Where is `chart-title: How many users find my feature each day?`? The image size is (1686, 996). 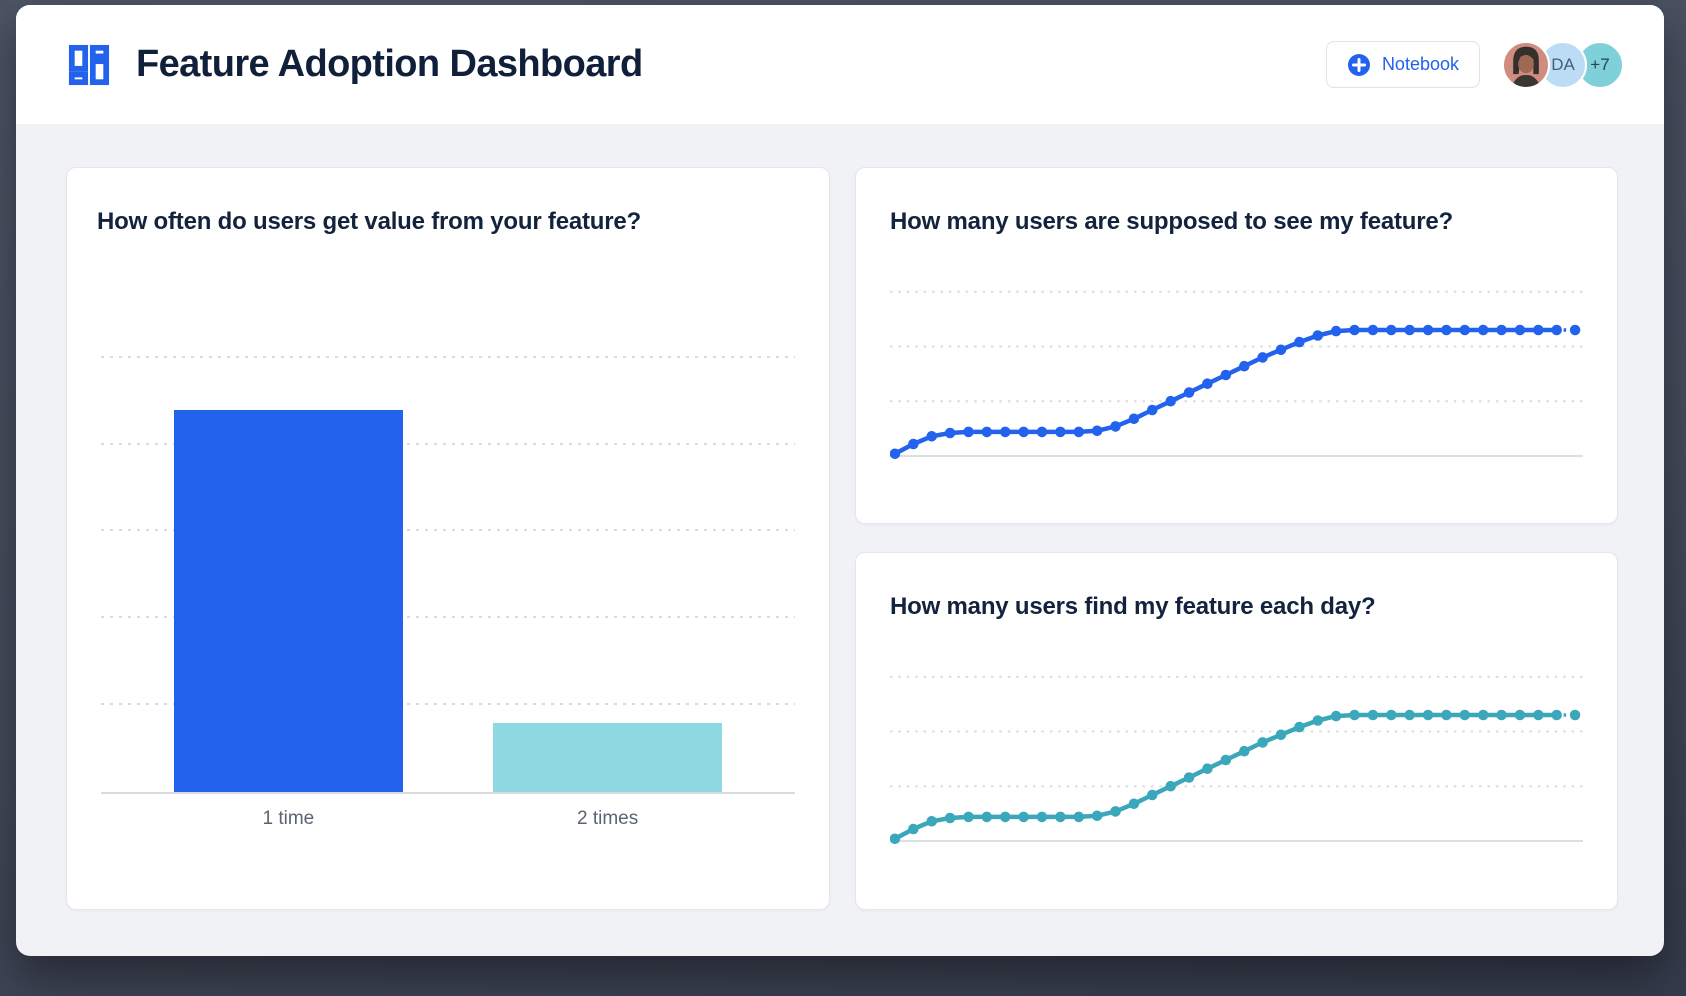 chart-title: How many users find my feature each day? is located at coordinates (1133, 606).